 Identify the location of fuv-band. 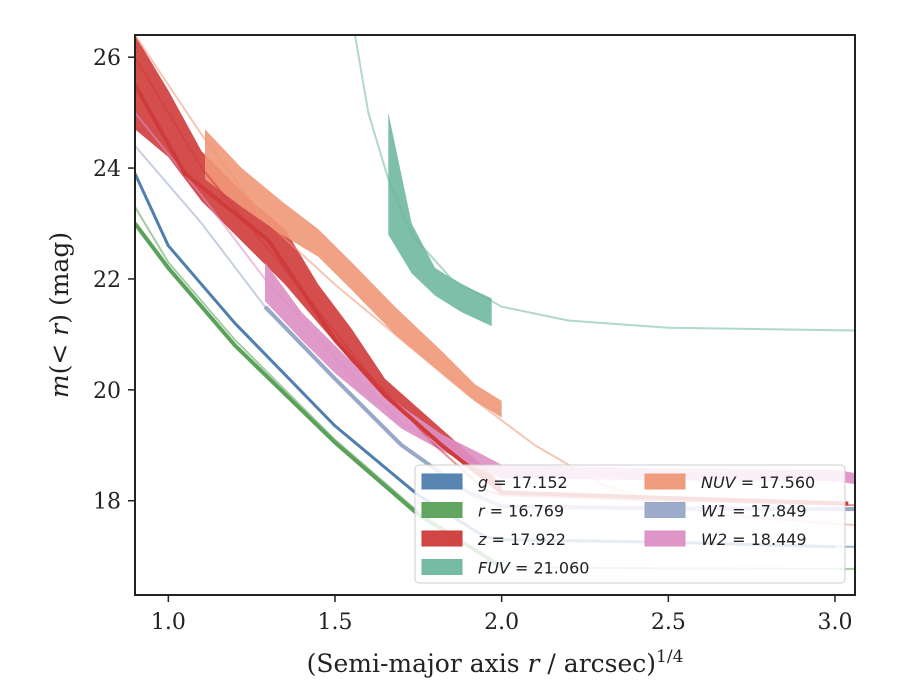
(440, 219).